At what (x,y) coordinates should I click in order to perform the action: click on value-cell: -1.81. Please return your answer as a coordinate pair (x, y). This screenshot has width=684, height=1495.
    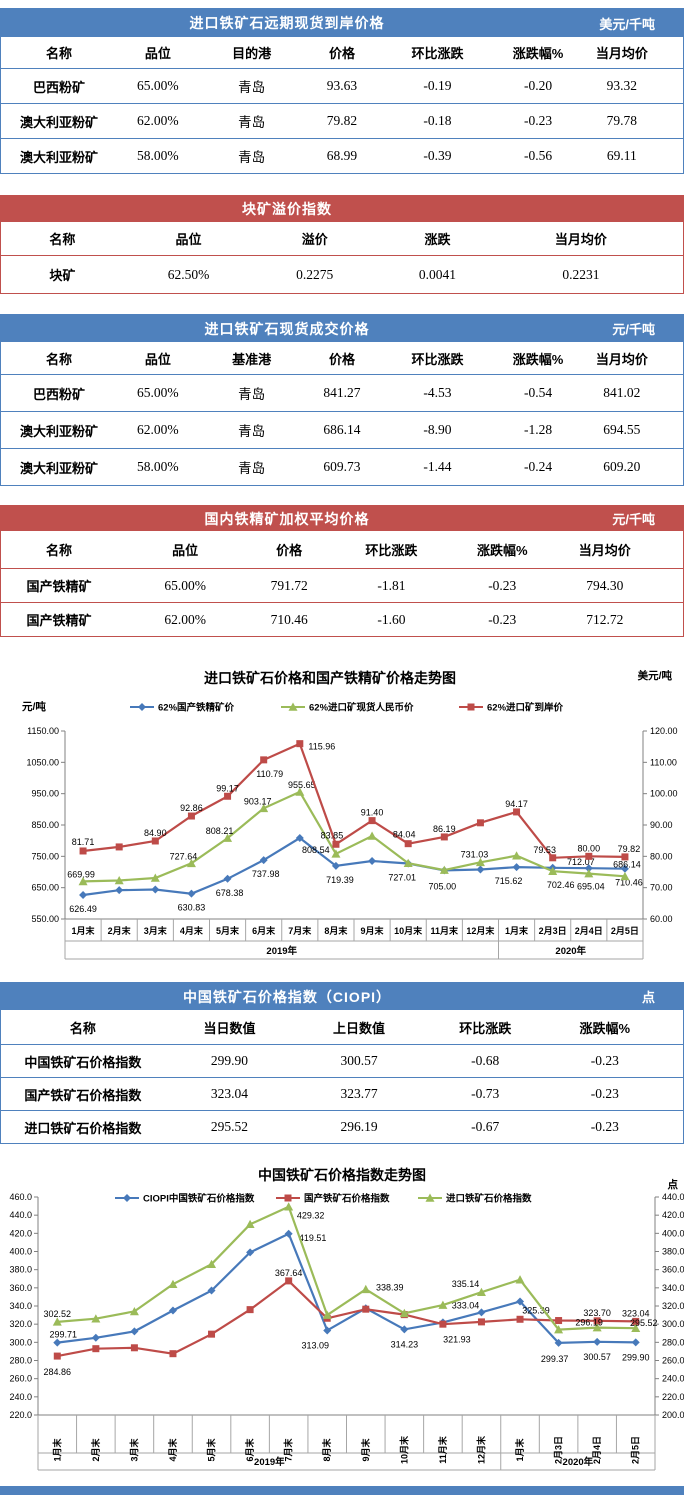
    Looking at the image, I should click on (391, 585).